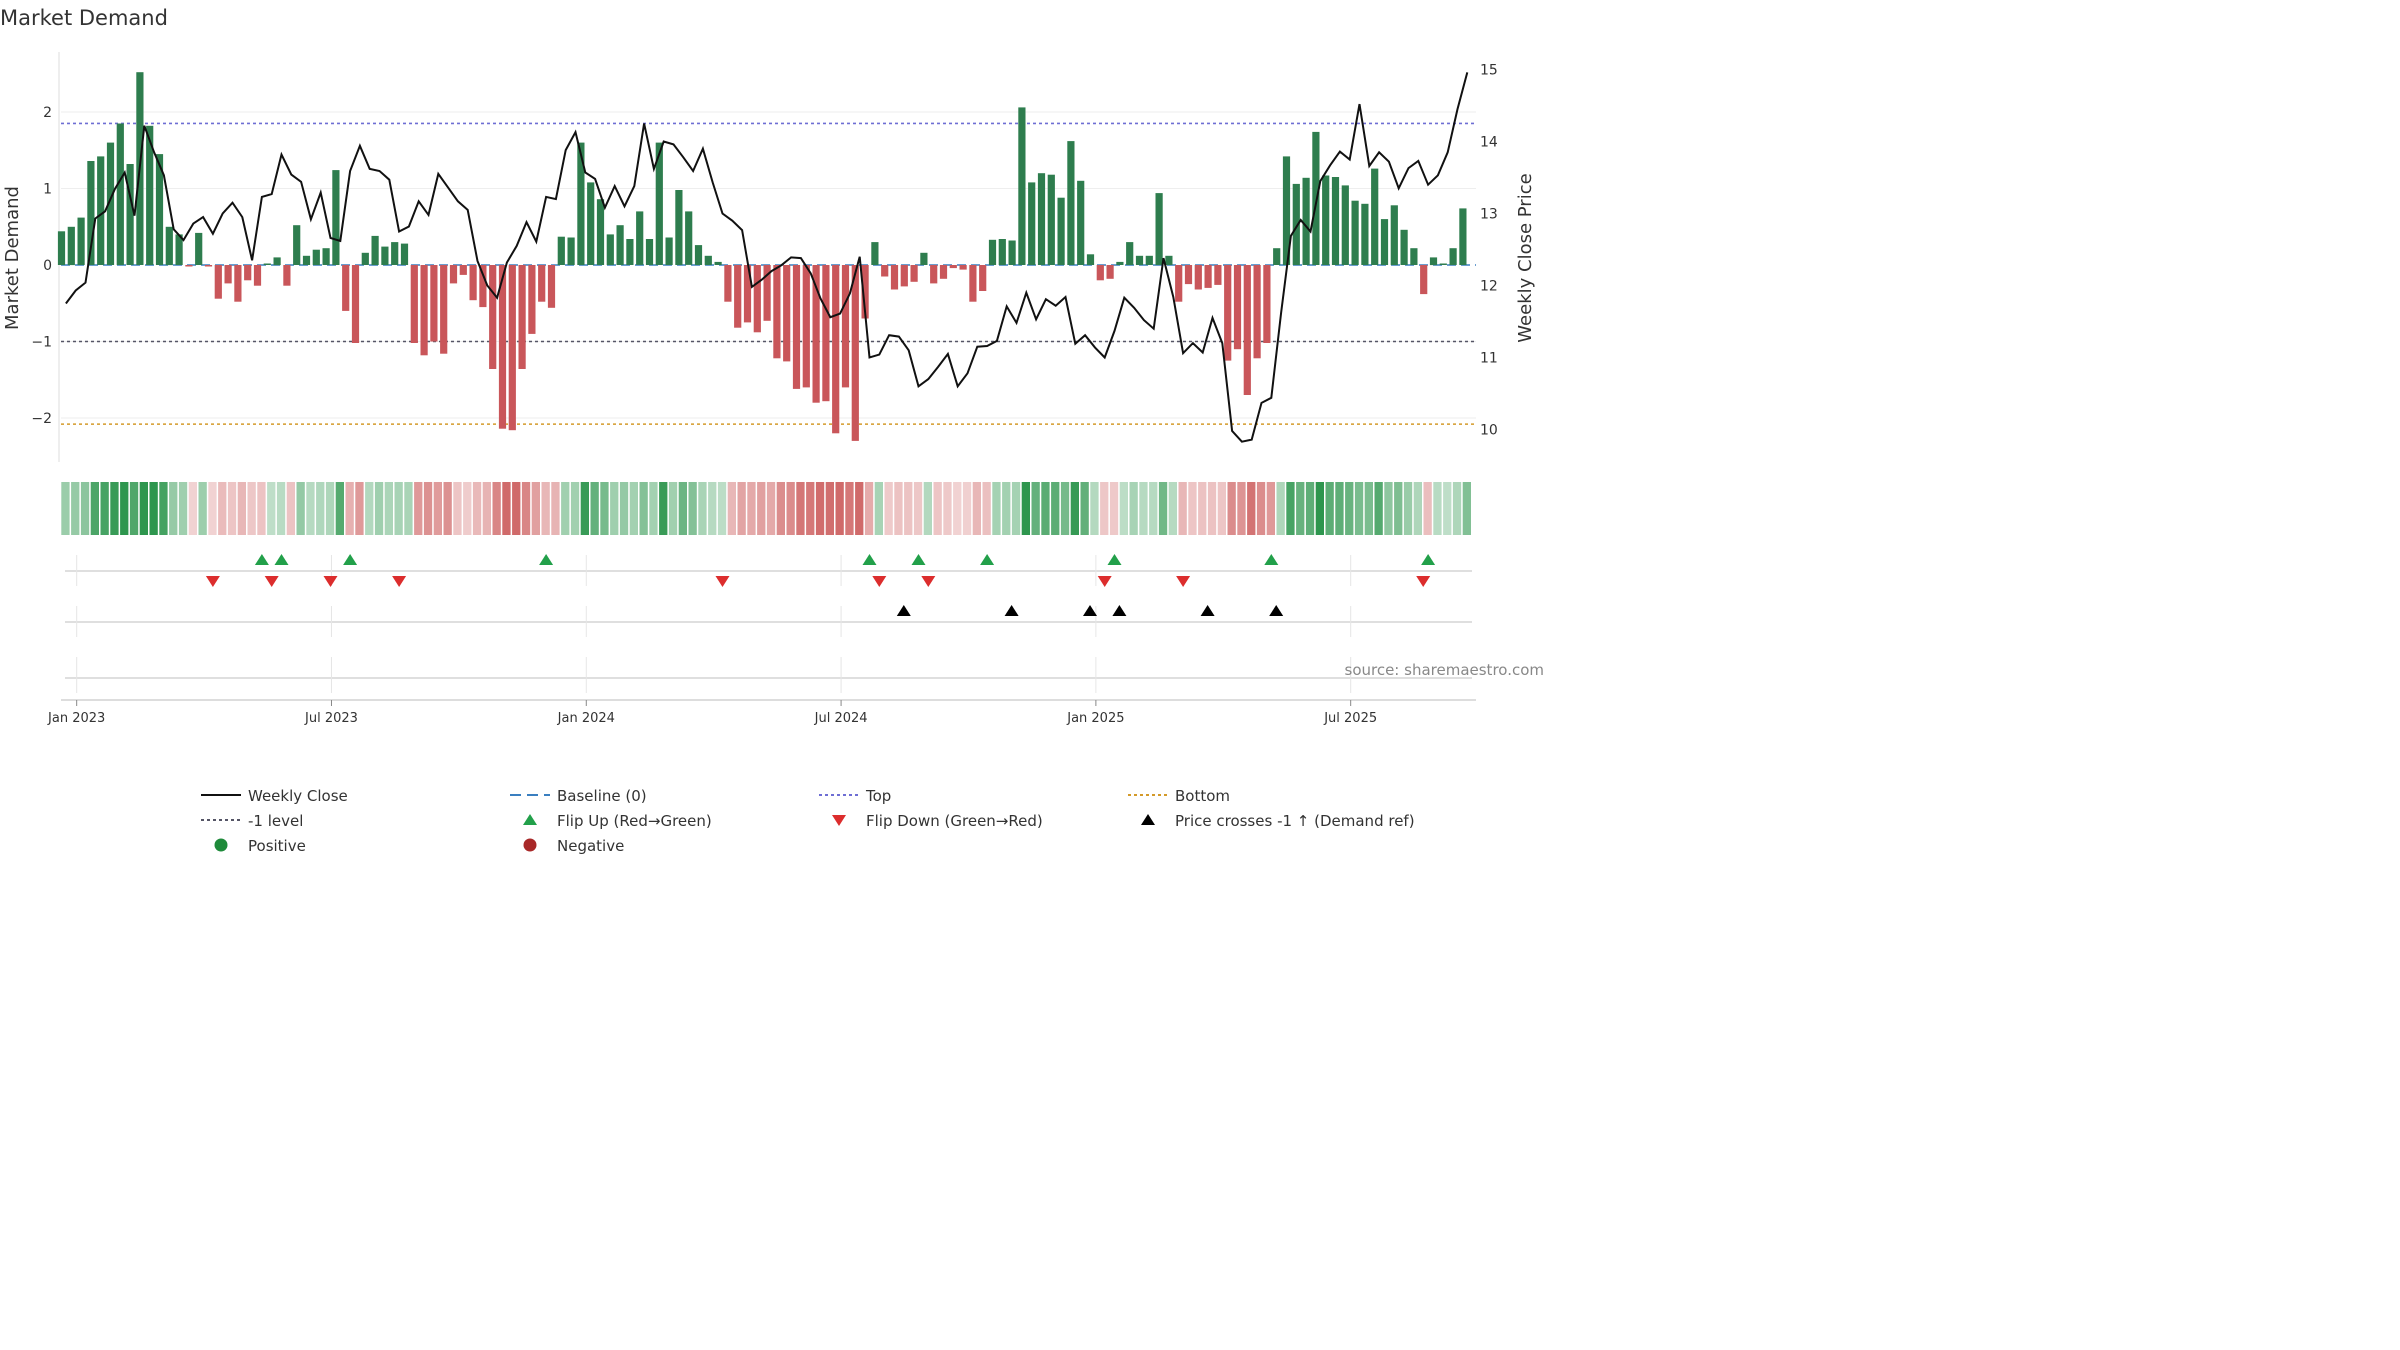 The image size is (2400, 1350). I want to click on y2-axis-label: Weekly Close Price, so click(1525, 257).